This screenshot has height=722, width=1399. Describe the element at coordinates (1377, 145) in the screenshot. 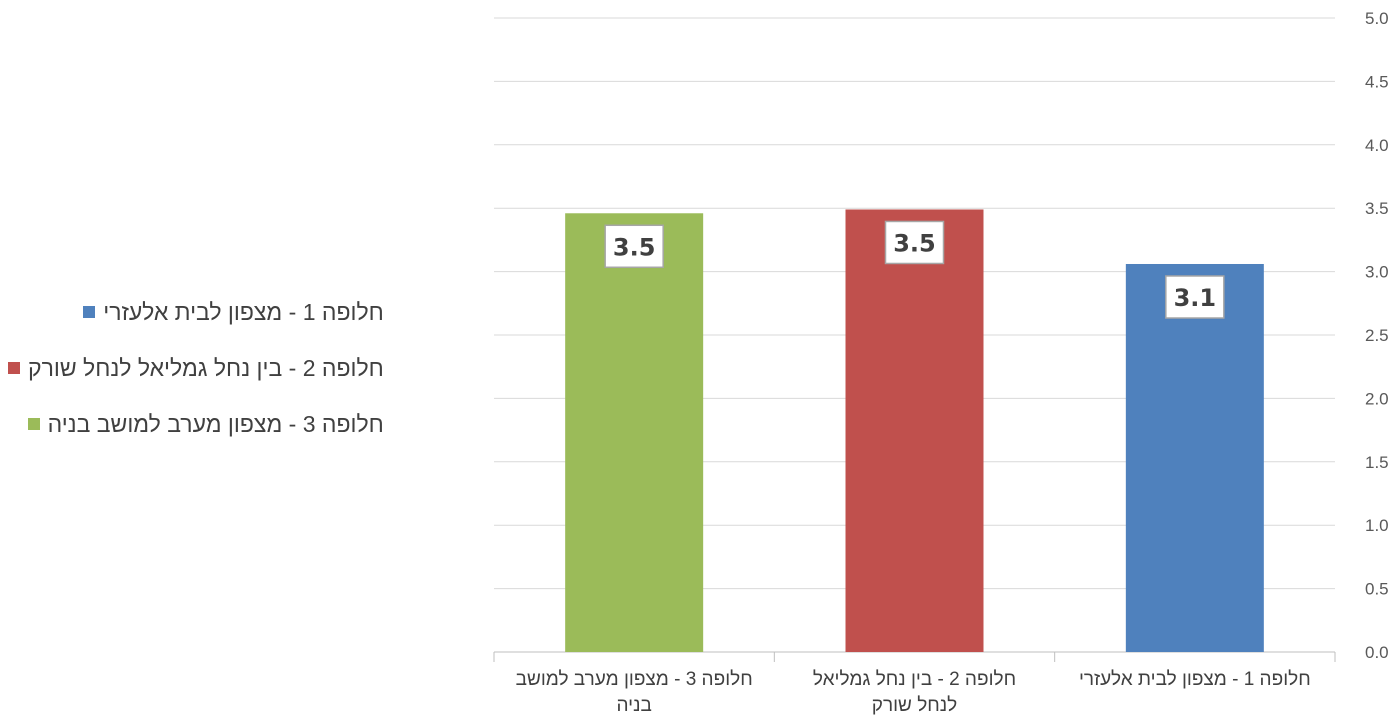

I see `y-tick-label-8: 4.0` at that location.